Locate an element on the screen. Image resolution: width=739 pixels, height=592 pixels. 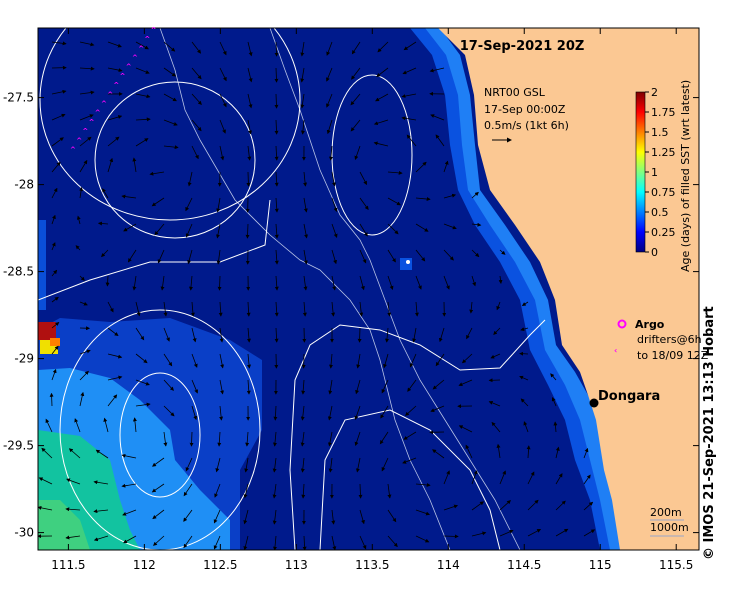
x-tick-label: 115 is located at coordinates (600, 565).